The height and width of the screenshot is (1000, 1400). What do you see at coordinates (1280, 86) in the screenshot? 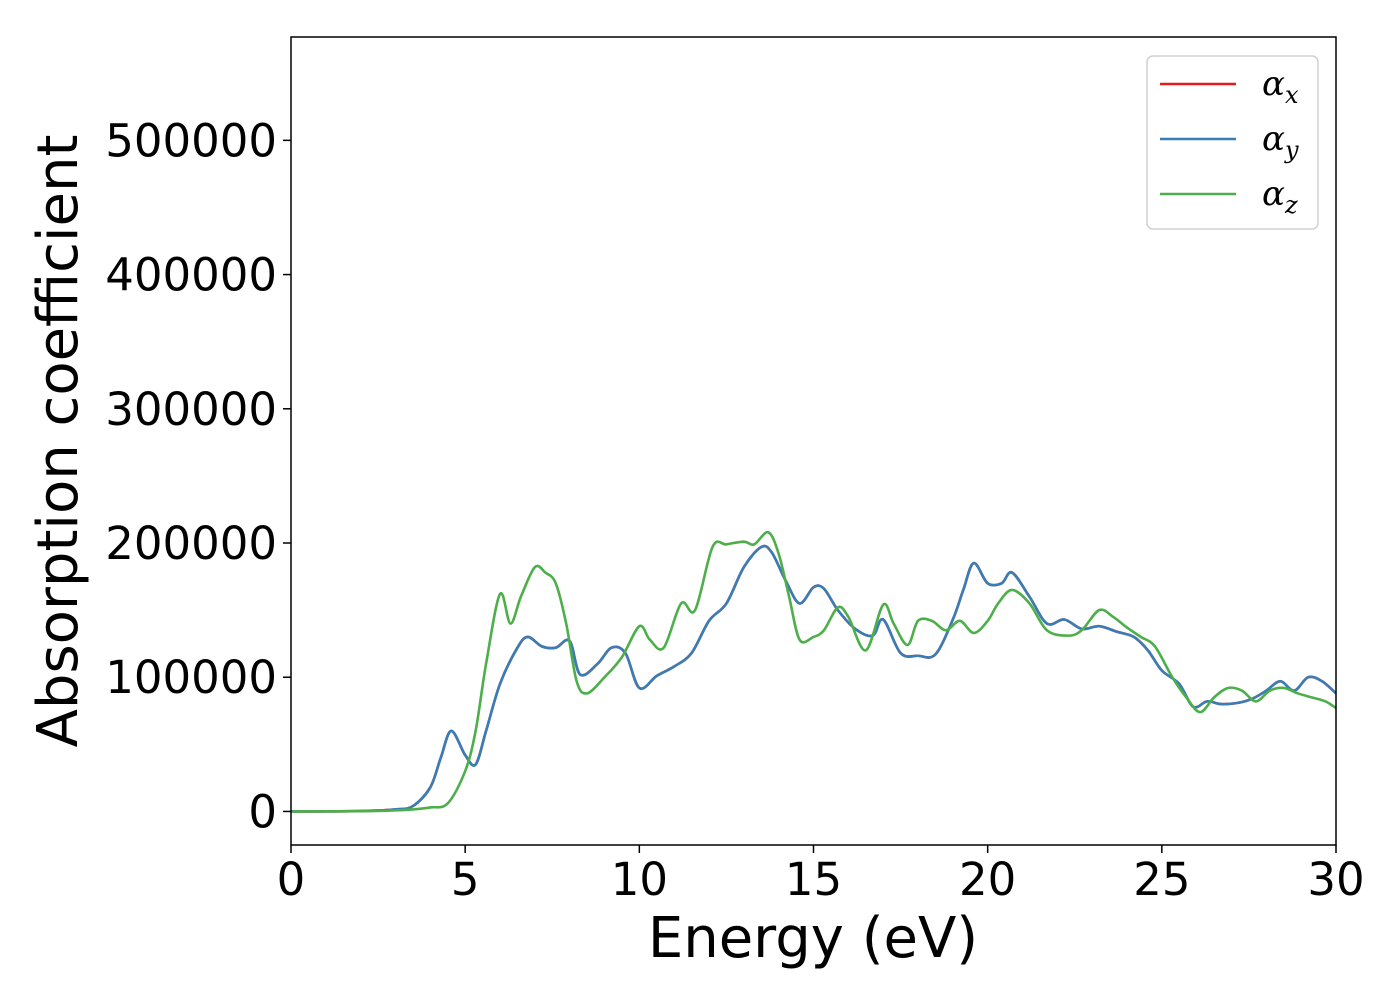
I see `legend-label-x: αx` at bounding box center [1280, 86].